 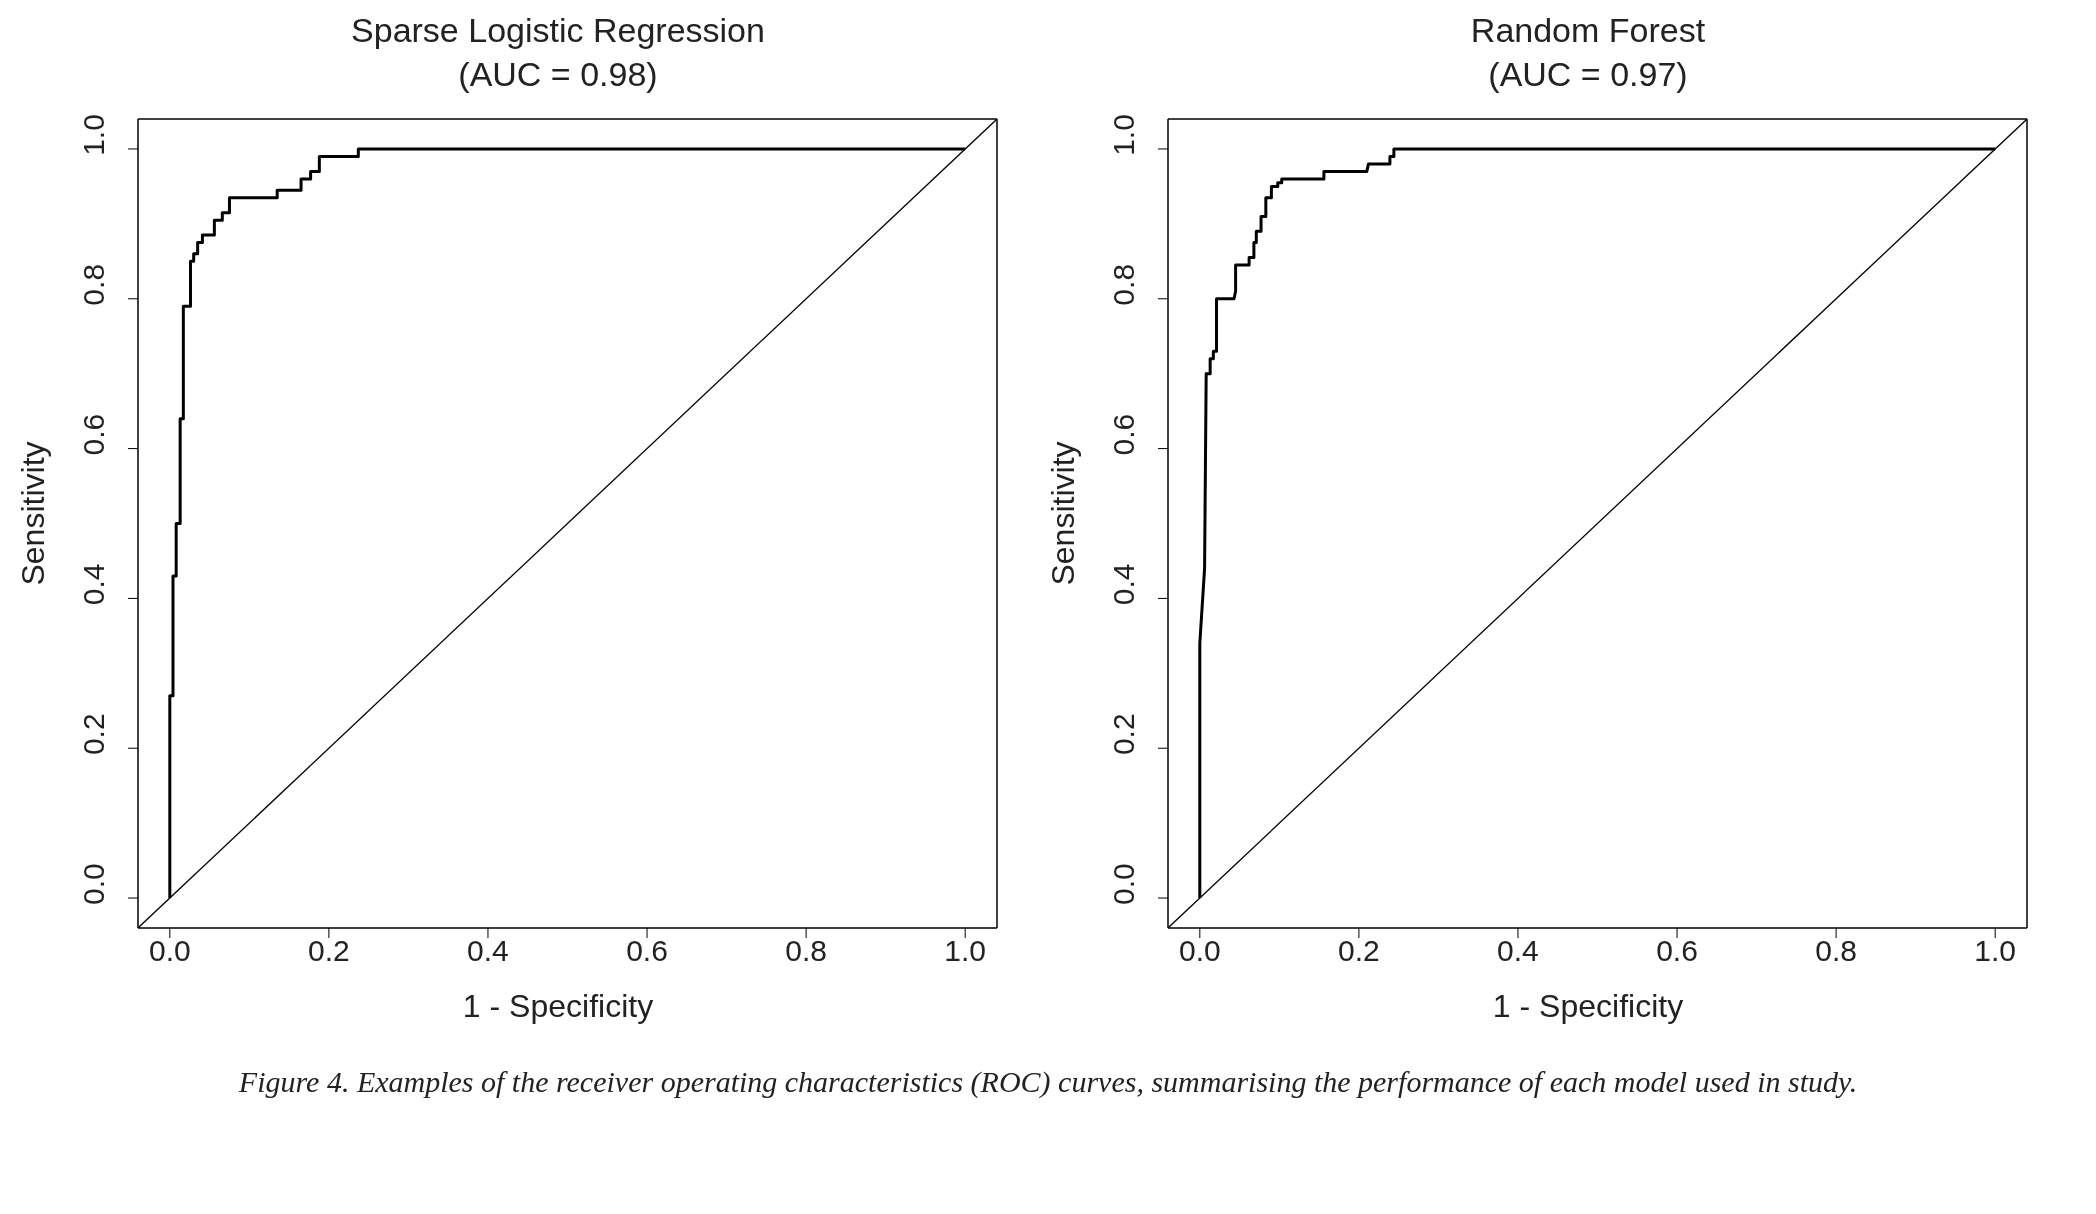 What do you see at coordinates (558, 74) in the screenshot?
I see `chart-subtitle: (AUC = 0.98)` at bounding box center [558, 74].